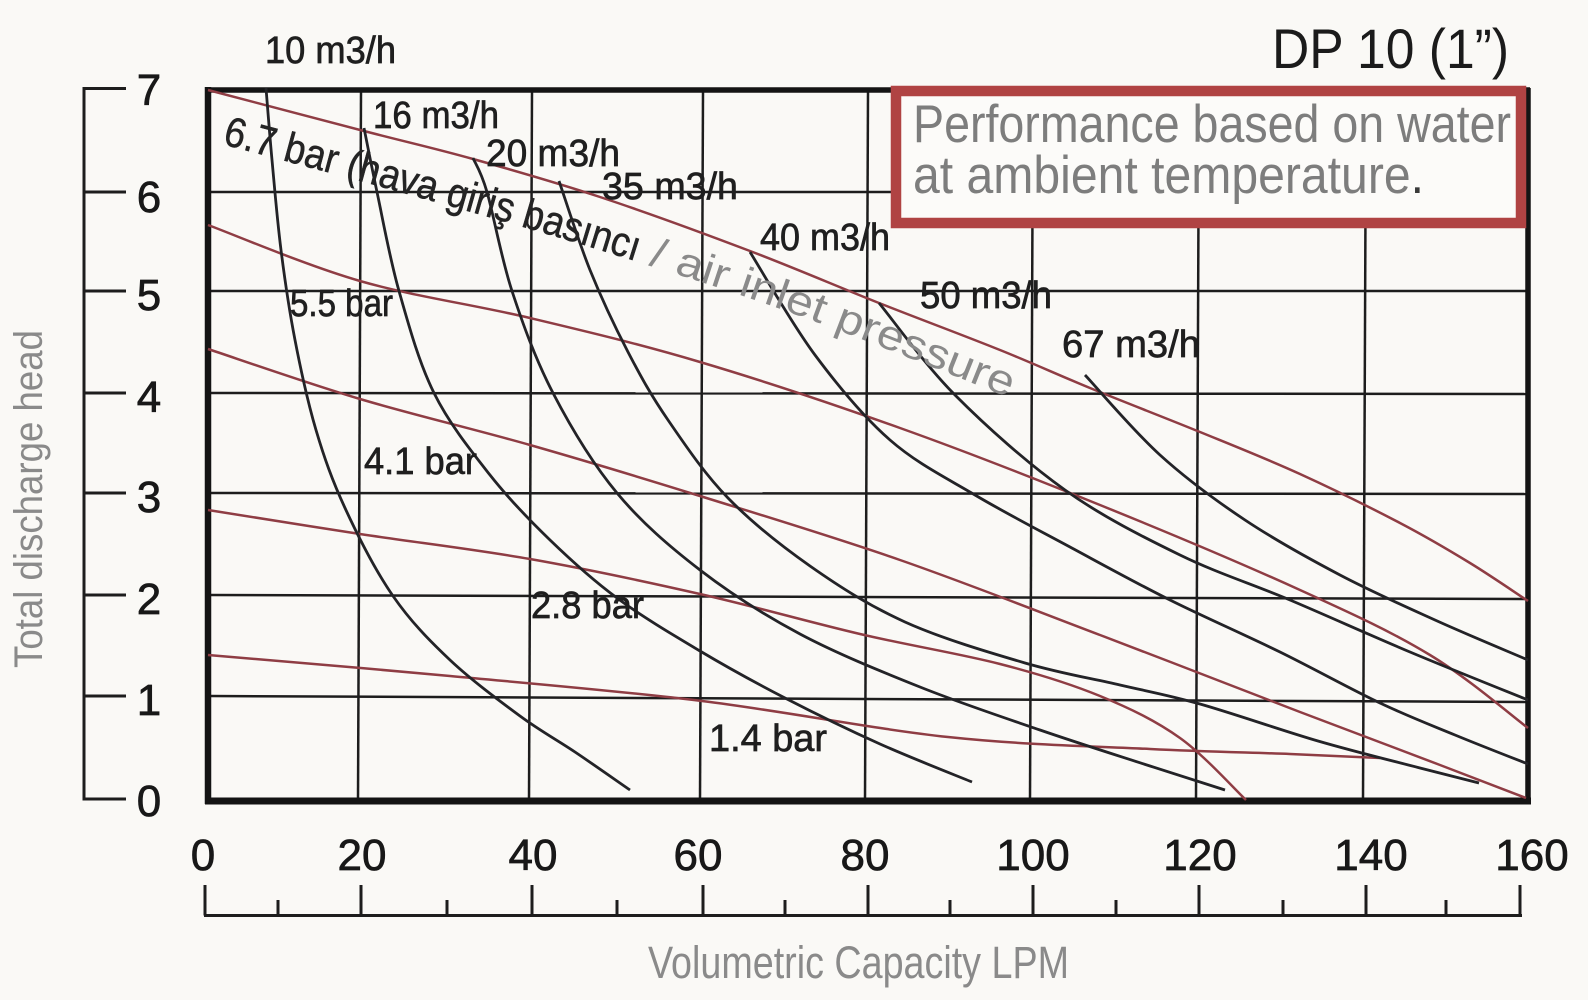  I want to click on svg-text: 3, so click(149, 497).